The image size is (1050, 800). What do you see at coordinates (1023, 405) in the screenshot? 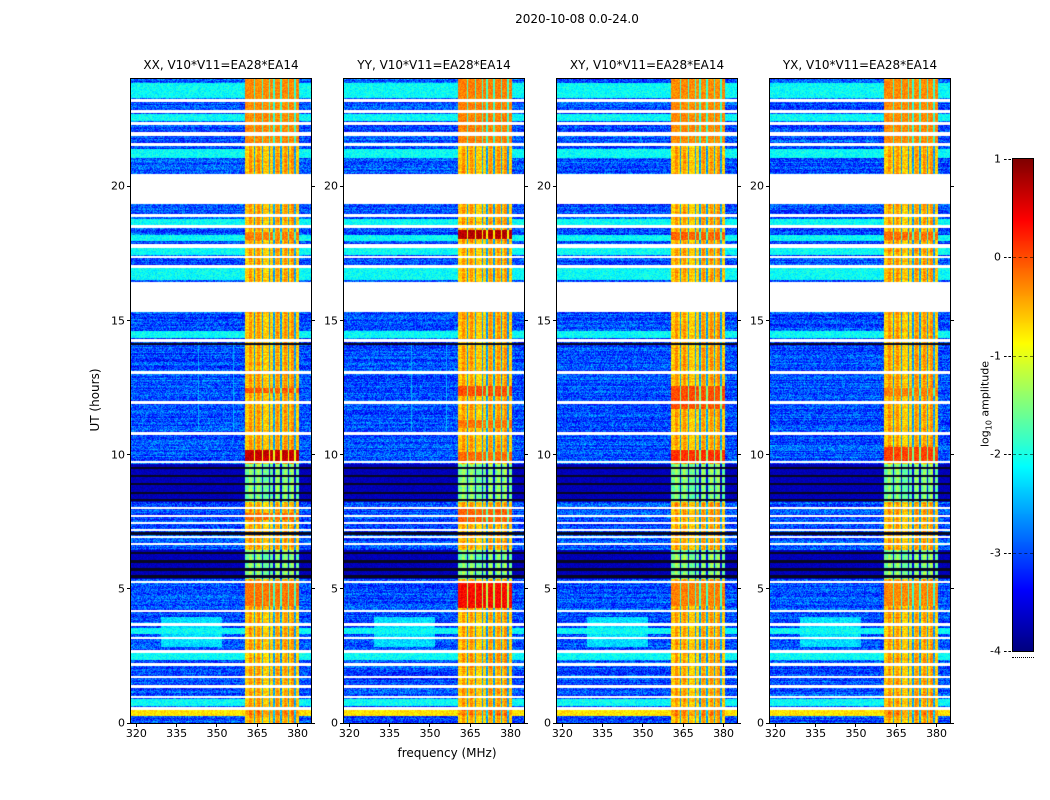
I see `colorbar` at bounding box center [1023, 405].